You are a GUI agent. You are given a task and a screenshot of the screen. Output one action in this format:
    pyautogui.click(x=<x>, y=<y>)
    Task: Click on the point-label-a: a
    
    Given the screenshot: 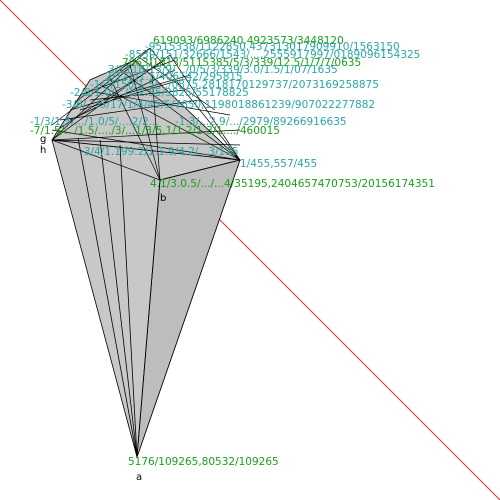 What is the action you would take?
    pyautogui.click(x=139, y=477)
    